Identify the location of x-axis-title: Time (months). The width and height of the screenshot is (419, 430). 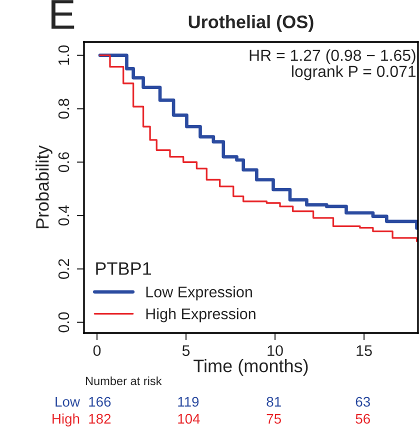
(251, 367).